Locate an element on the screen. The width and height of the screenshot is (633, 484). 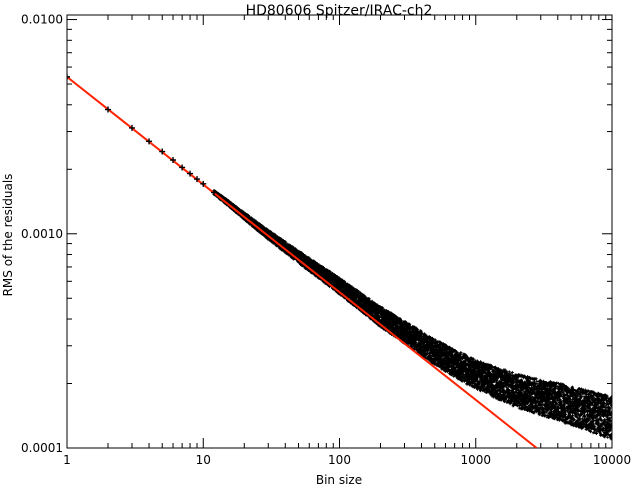
x-axis-label: Bin size is located at coordinates (339, 478).